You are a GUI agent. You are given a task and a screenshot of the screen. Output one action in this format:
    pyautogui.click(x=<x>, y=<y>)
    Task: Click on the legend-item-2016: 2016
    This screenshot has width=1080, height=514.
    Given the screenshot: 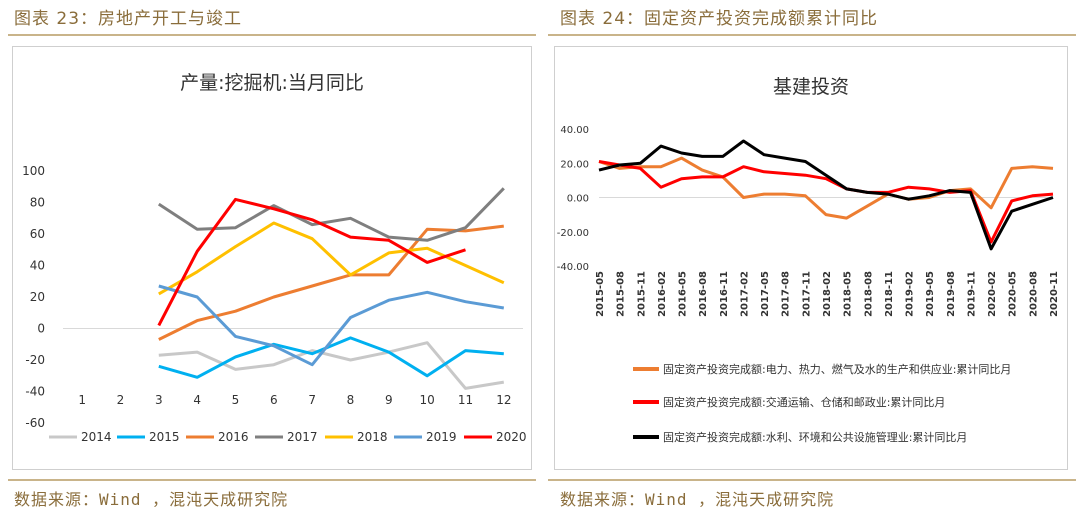 What is the action you would take?
    pyautogui.click(x=217, y=437)
    